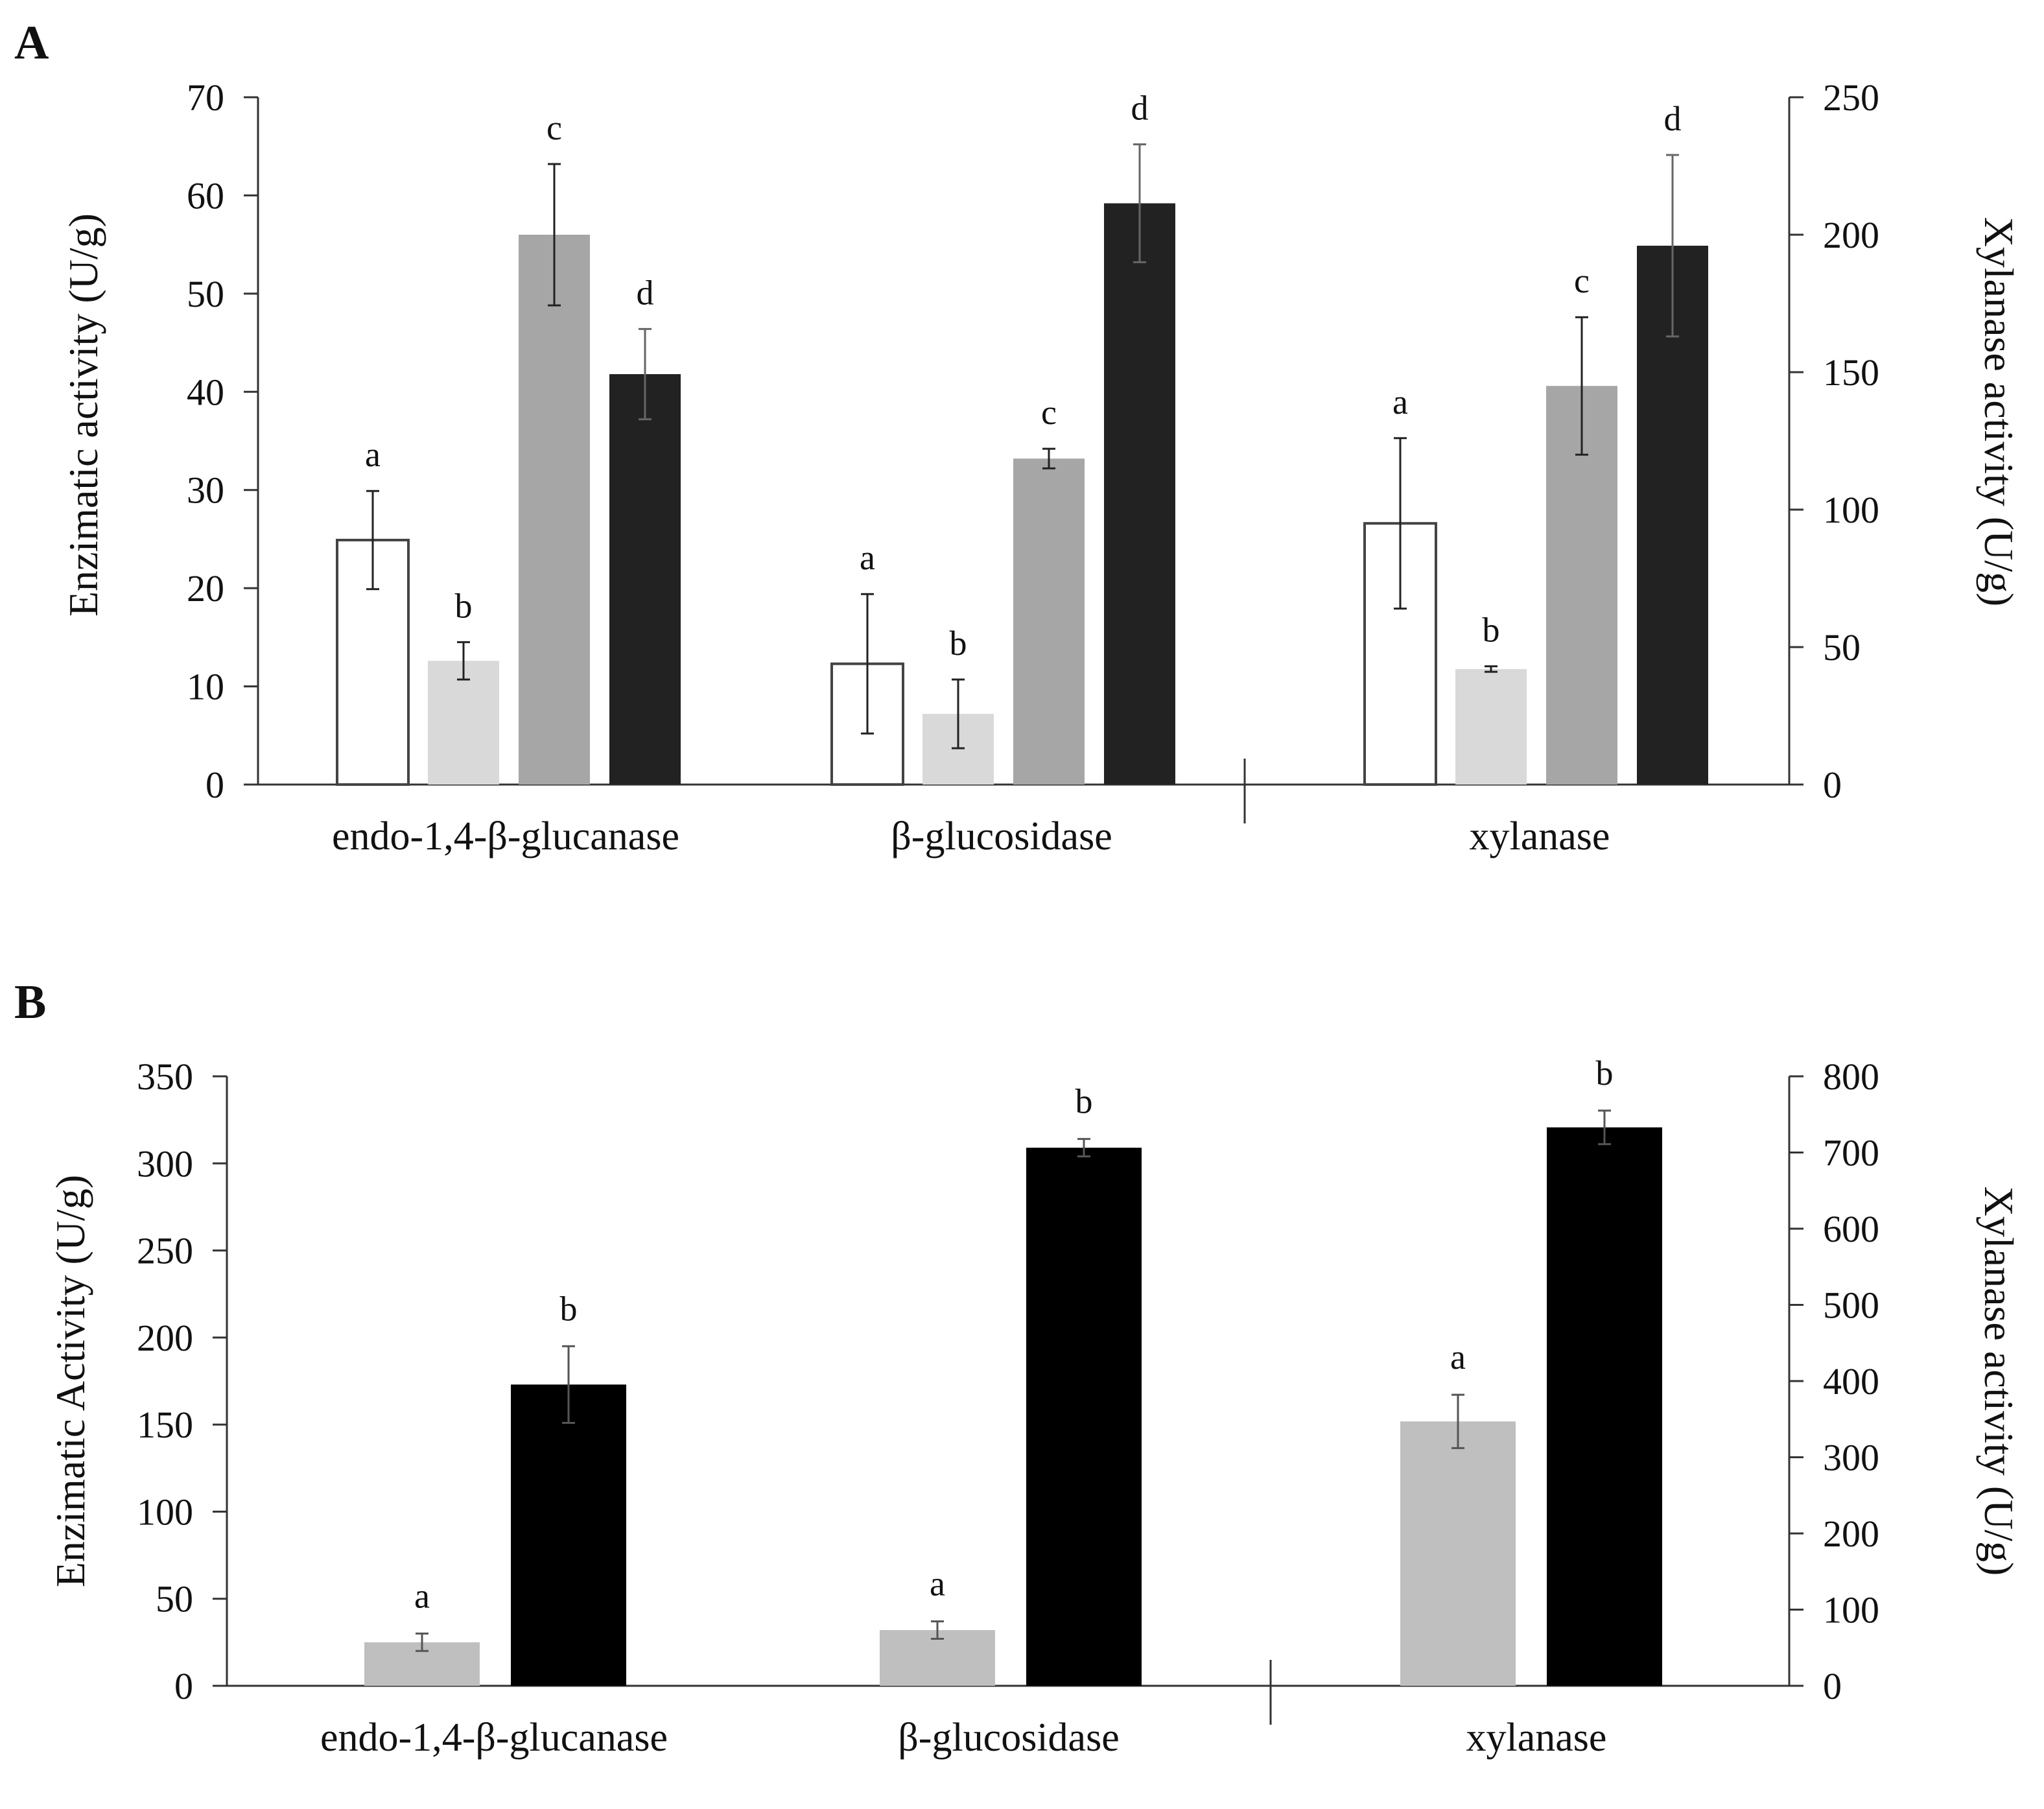 The image size is (2044, 1809). Describe the element at coordinates (205, 588) in the screenshot. I see `left-tick-label: 20` at that location.